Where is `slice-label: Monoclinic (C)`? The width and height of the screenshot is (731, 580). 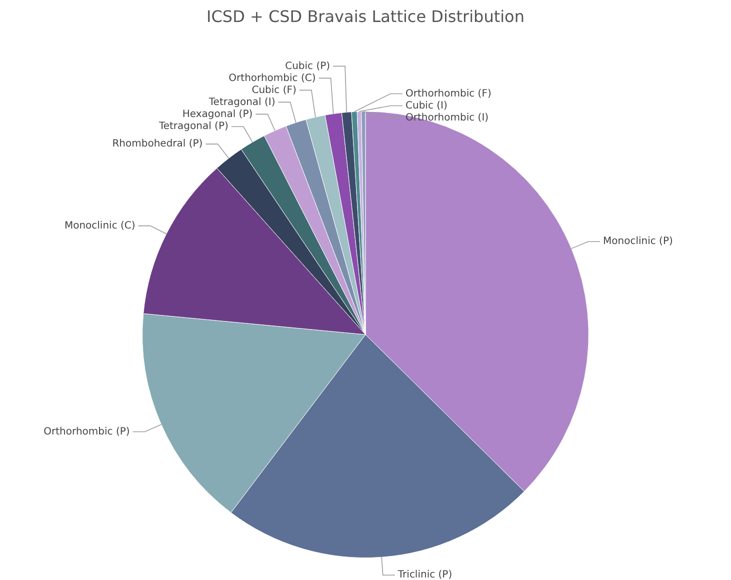 slice-label: Monoclinic (C) is located at coordinates (100, 226).